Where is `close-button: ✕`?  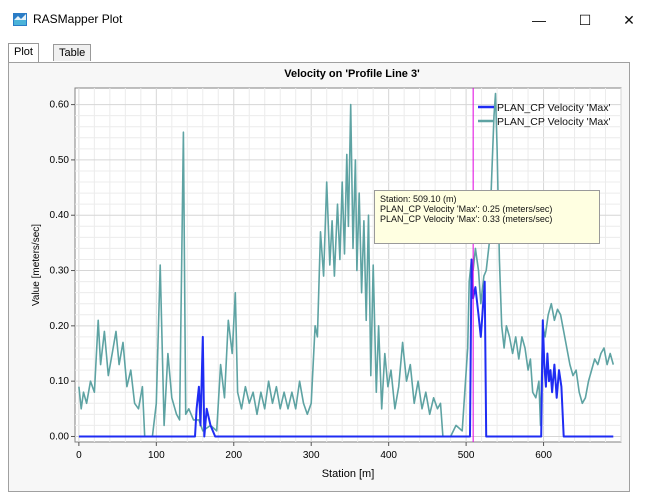 close-button: ✕ is located at coordinates (629, 20).